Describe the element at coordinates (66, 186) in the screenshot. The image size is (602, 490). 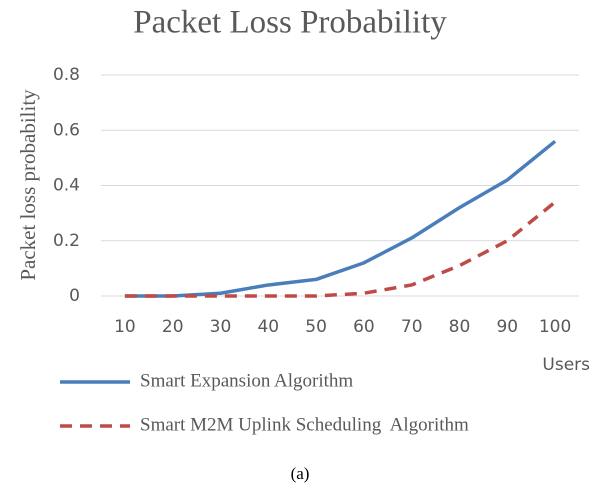
I see `y-tick-label: 0.4` at that location.